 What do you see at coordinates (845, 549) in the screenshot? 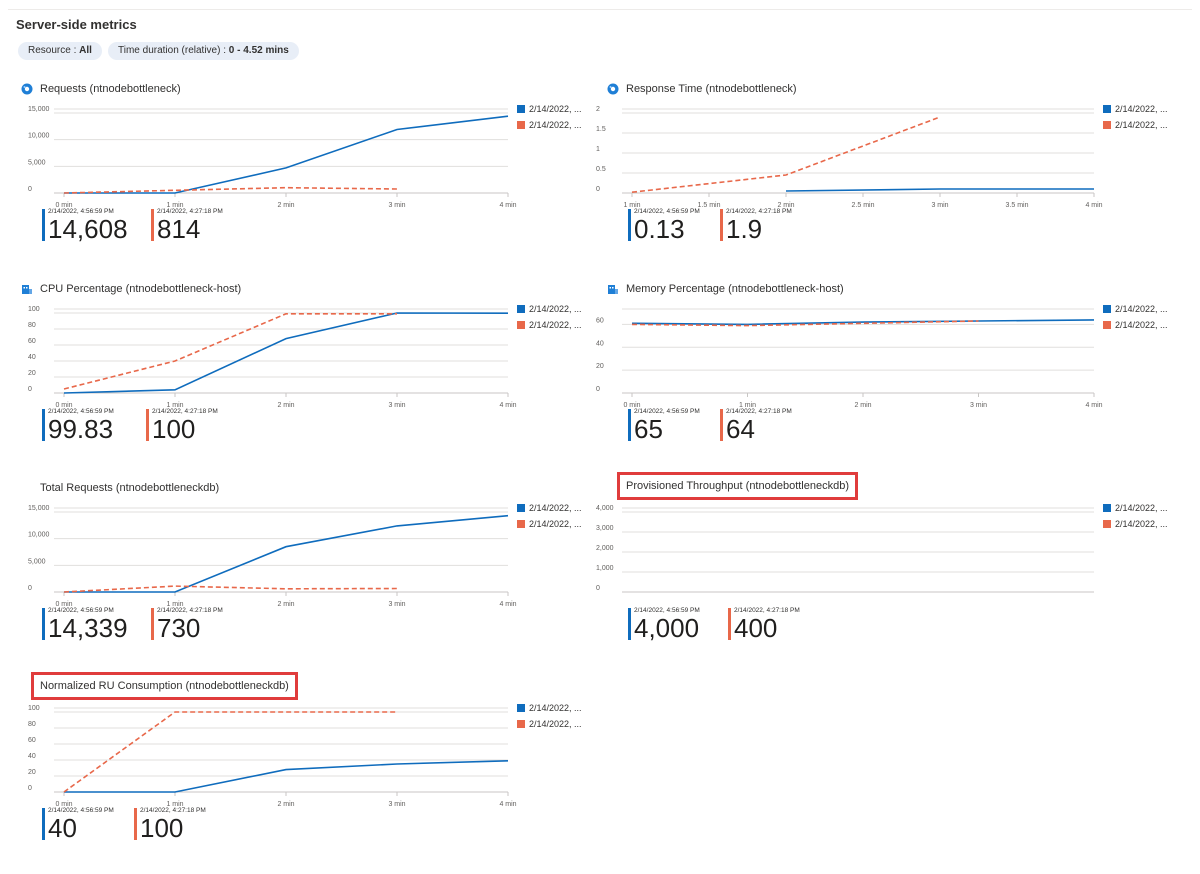
I see `line-chart: 0 1,000 2,000 3,000 4,000` at bounding box center [845, 549].